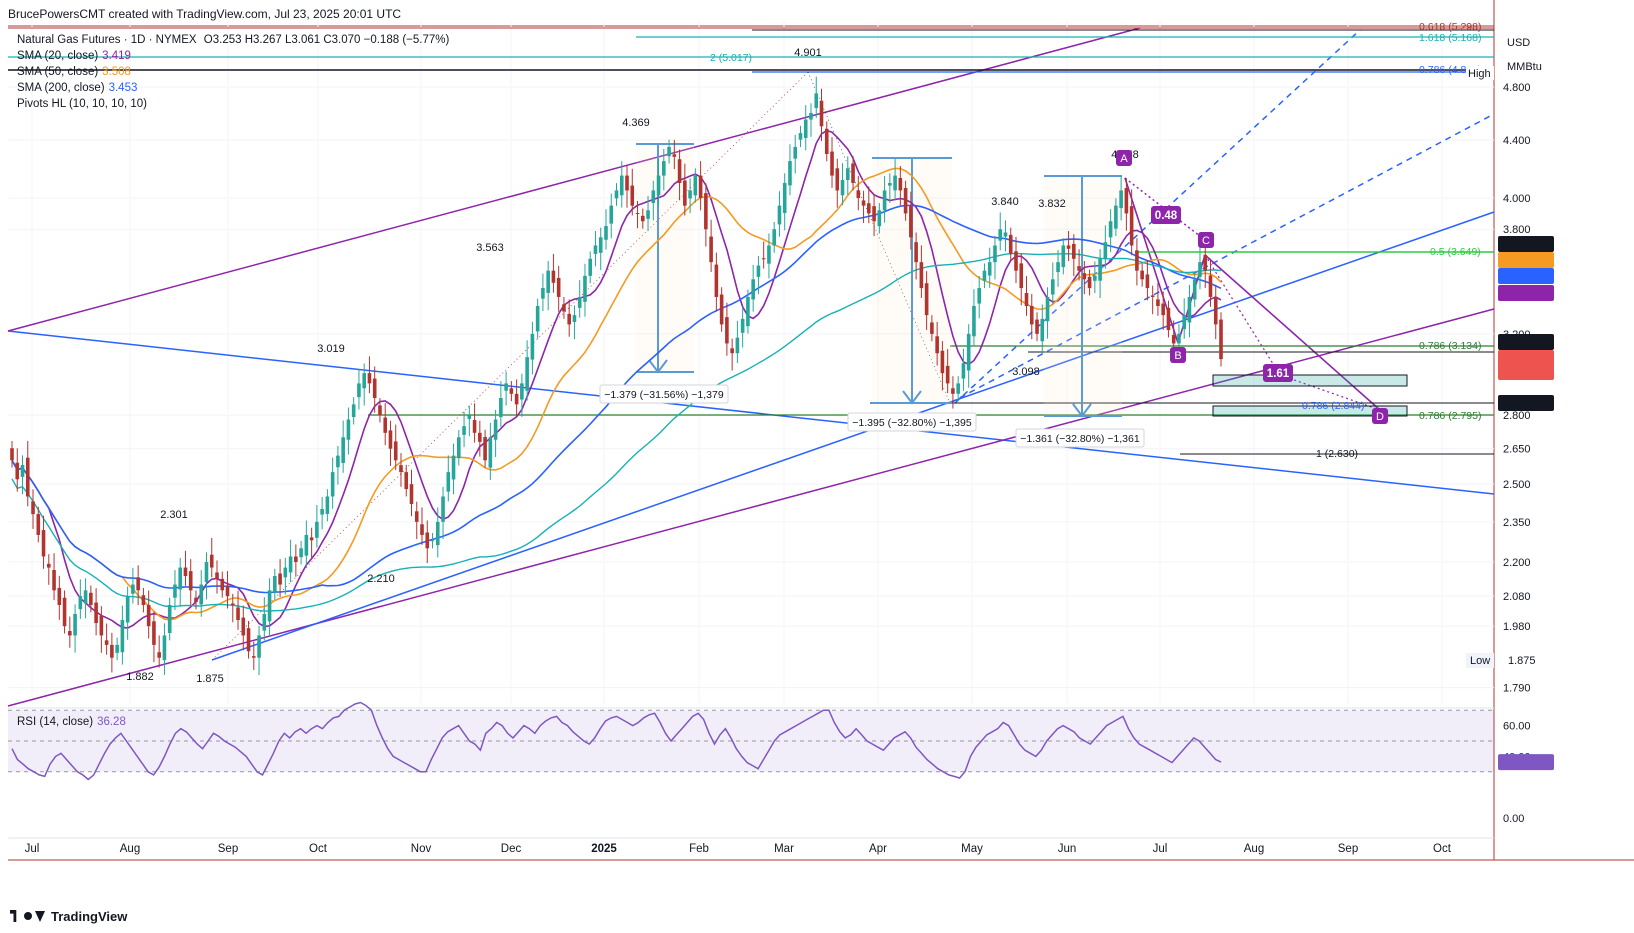 Image resolution: width=1634 pixels, height=933 pixels. I want to click on time-tick-label: May, so click(972, 849).